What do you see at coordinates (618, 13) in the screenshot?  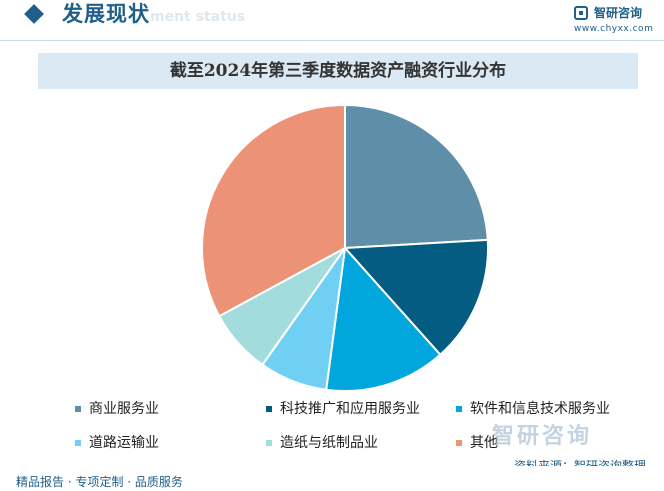 I see `logo-name: 智研咨询` at bounding box center [618, 13].